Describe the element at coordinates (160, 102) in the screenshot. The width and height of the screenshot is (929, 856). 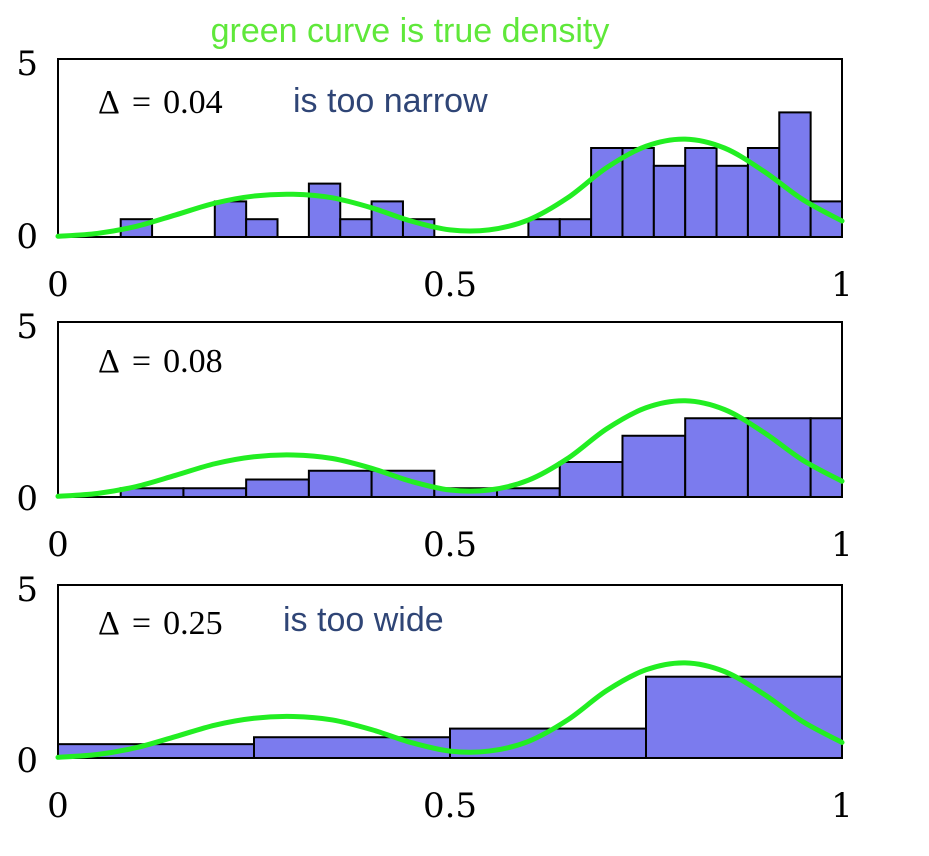
I see `bin-width-annotation: Δ = 0.04` at that location.